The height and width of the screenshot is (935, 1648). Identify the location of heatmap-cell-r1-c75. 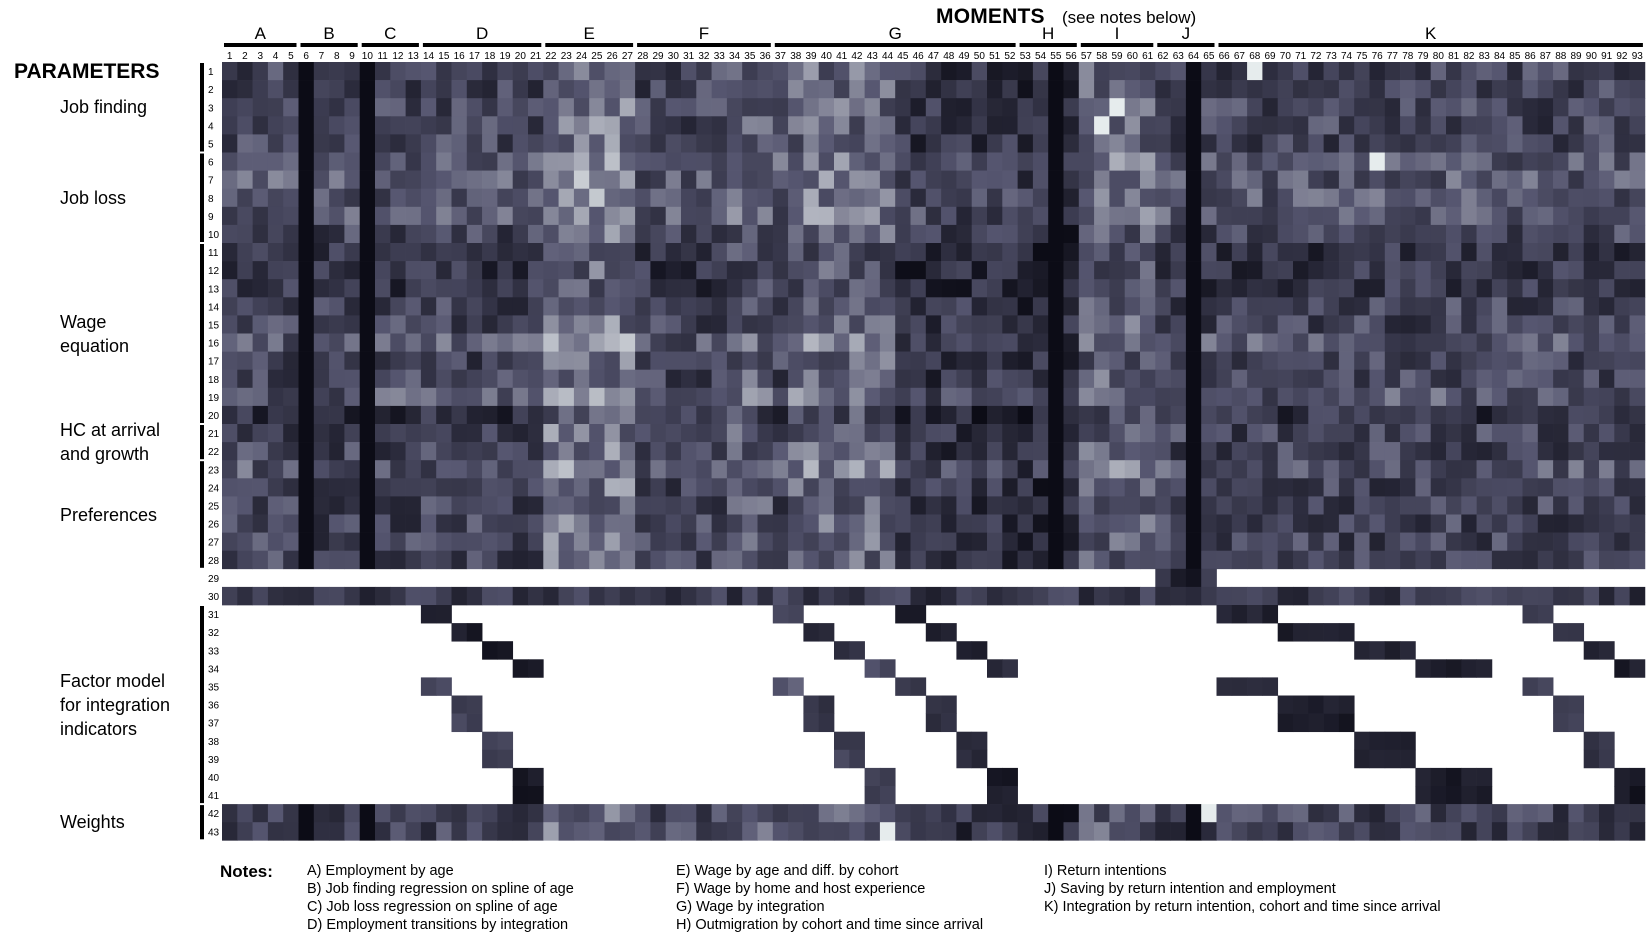
(1362, 71).